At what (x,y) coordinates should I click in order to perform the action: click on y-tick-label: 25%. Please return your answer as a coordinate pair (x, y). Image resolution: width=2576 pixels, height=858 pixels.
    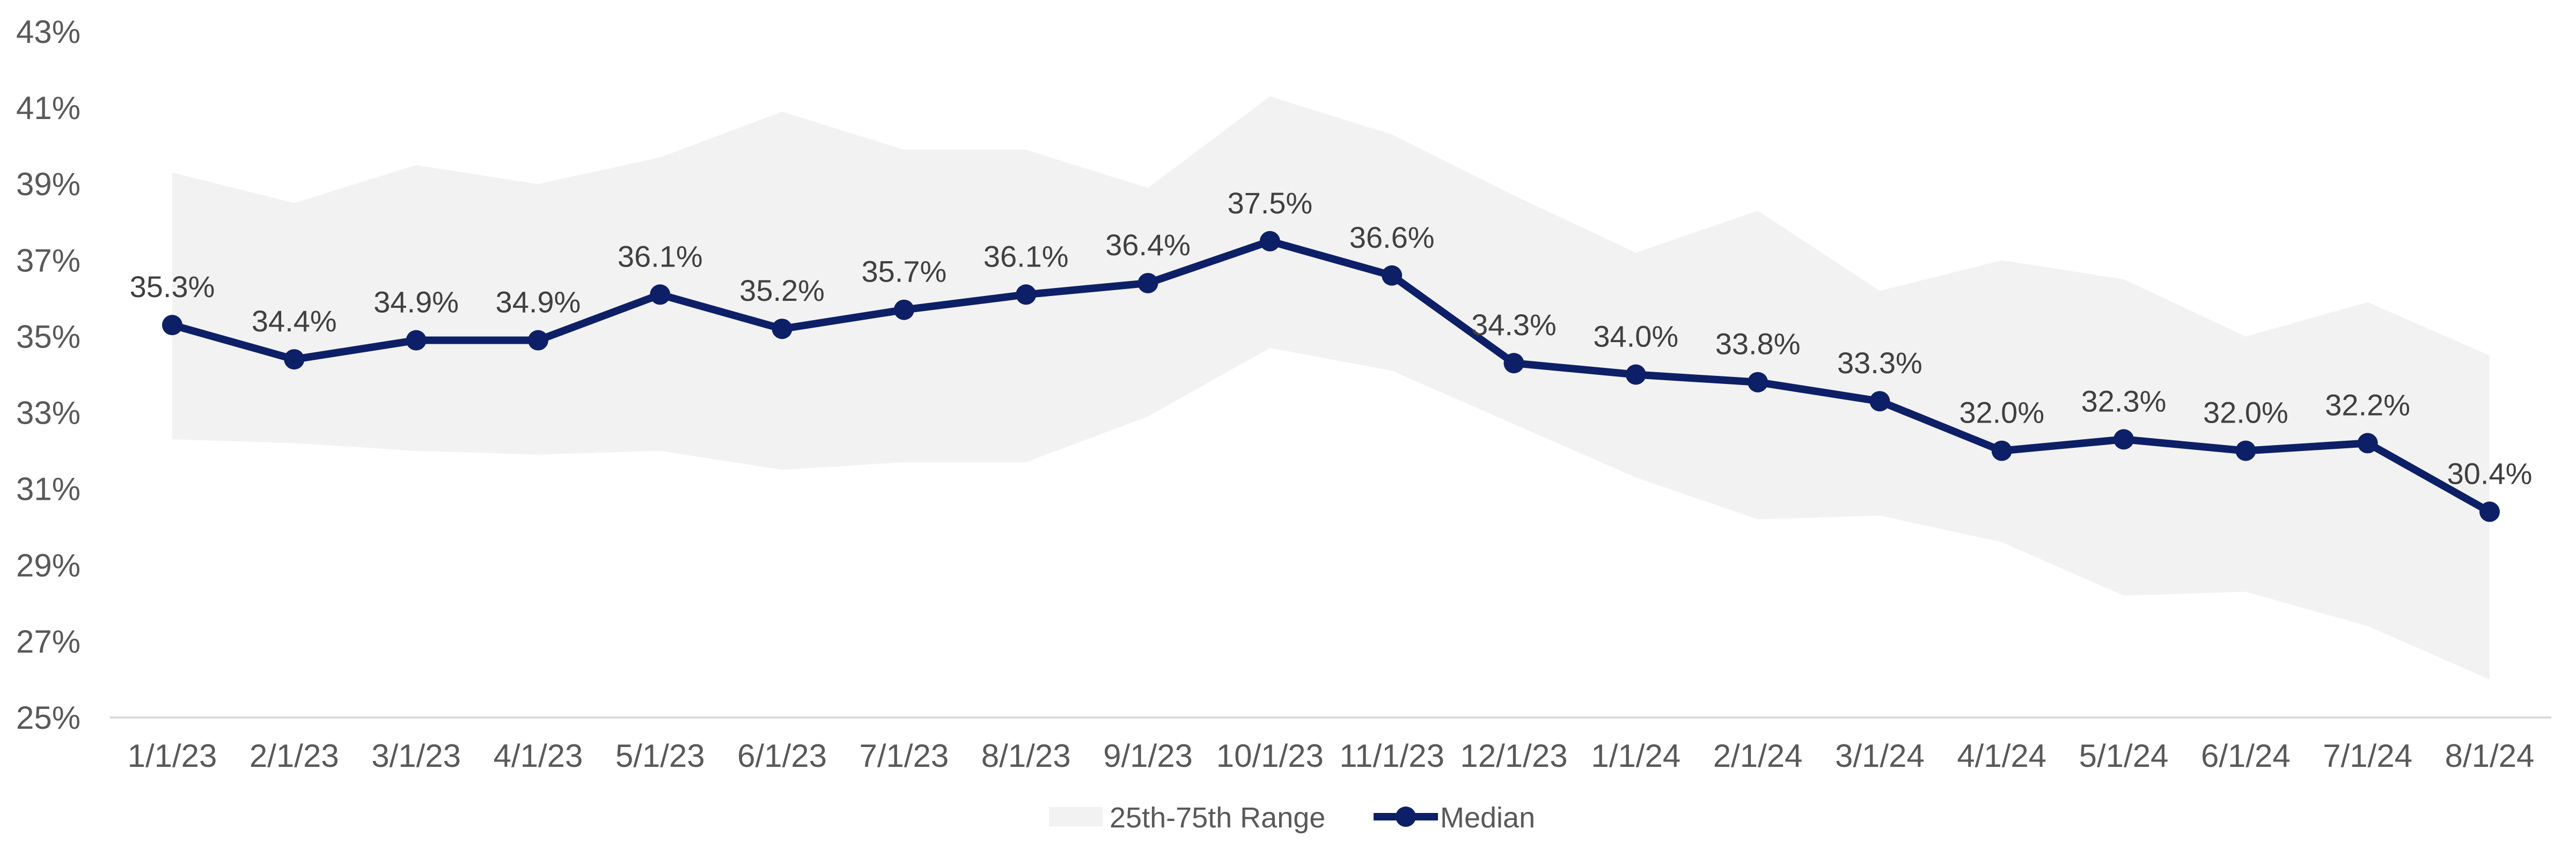
    Looking at the image, I should click on (48, 718).